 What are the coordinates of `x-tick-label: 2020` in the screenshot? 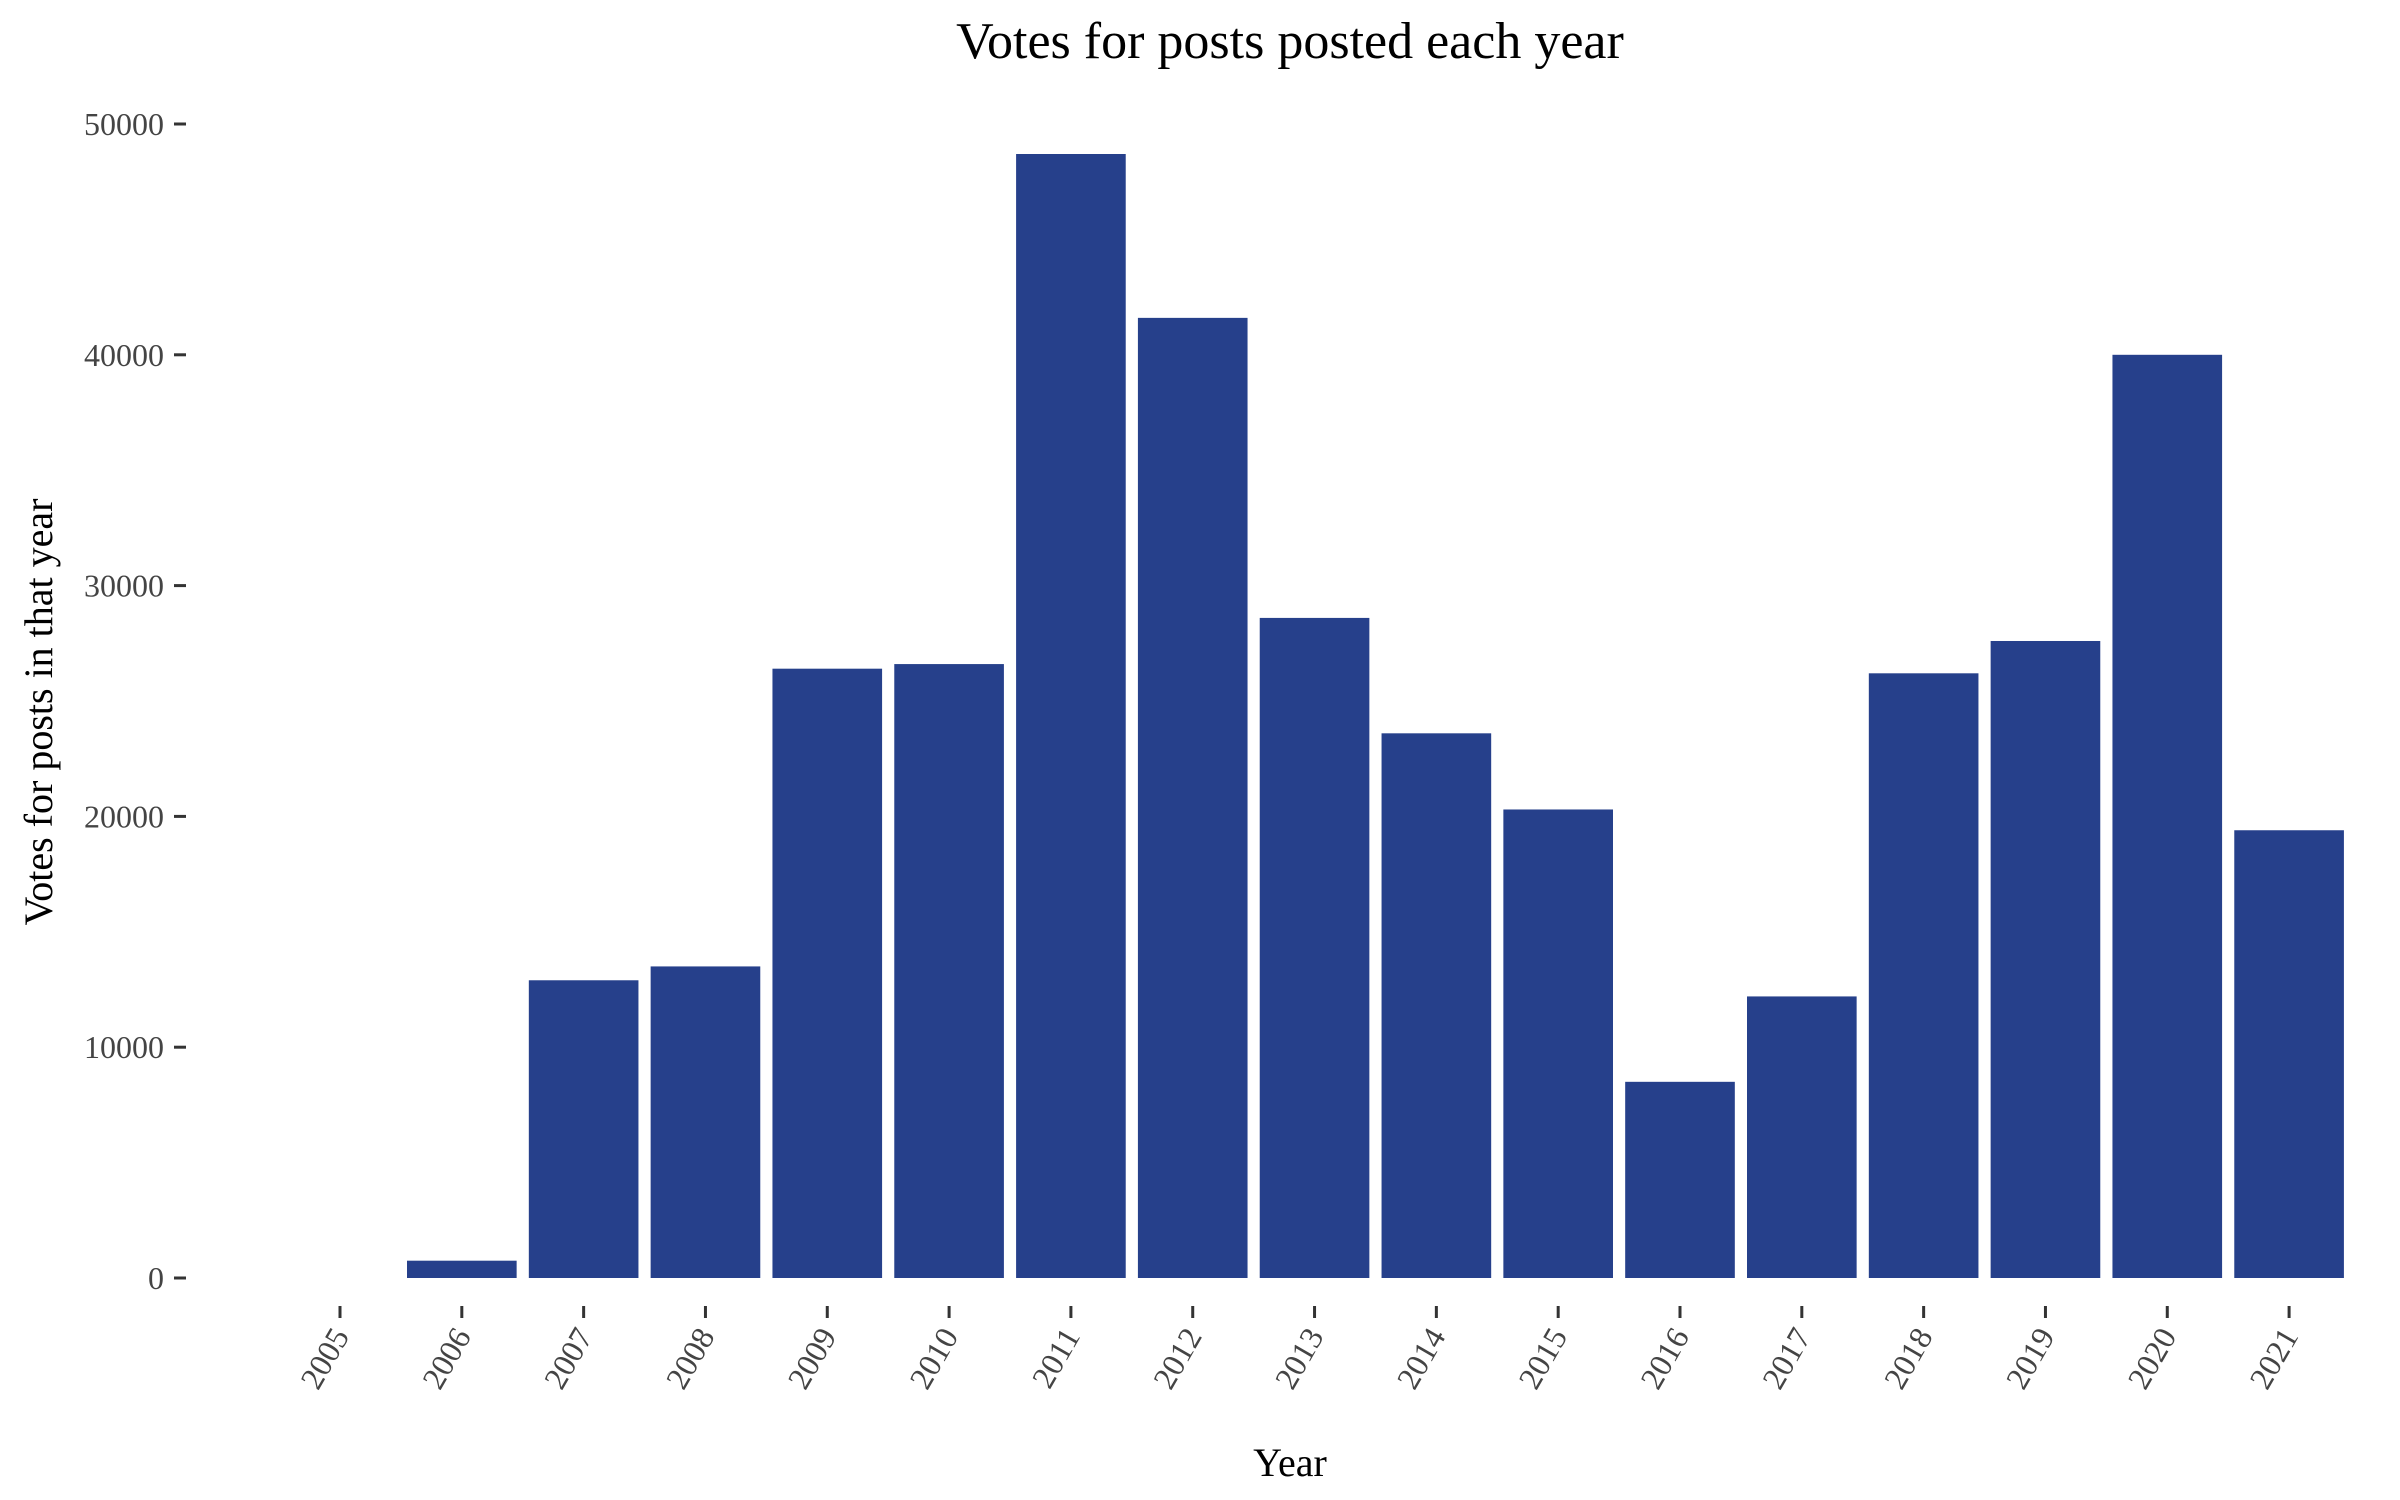 It's located at (2151, 1358).